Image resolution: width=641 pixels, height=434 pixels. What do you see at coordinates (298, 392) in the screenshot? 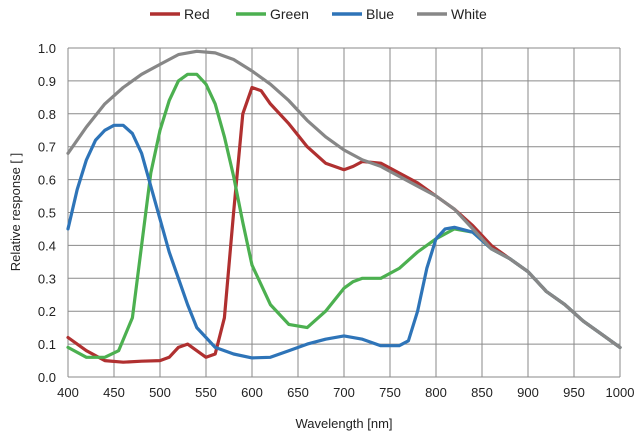
I see `x-tick-label: 650` at bounding box center [298, 392].